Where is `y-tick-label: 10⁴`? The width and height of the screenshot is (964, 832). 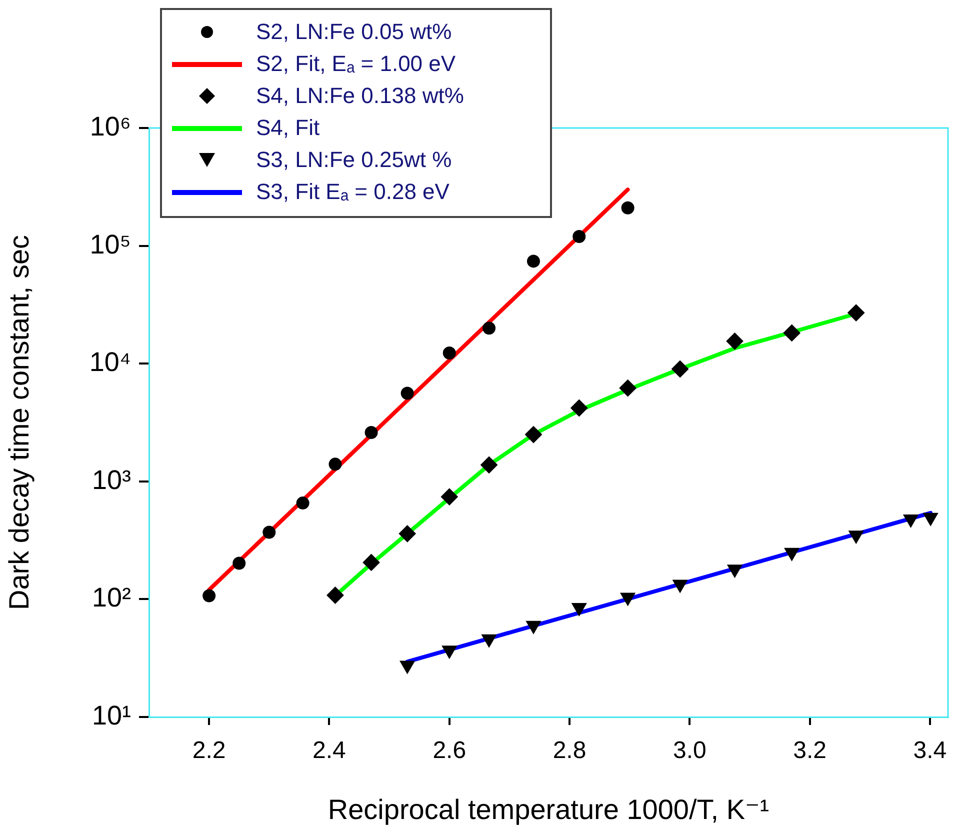
y-tick-label: 10⁴ is located at coordinates (110, 362).